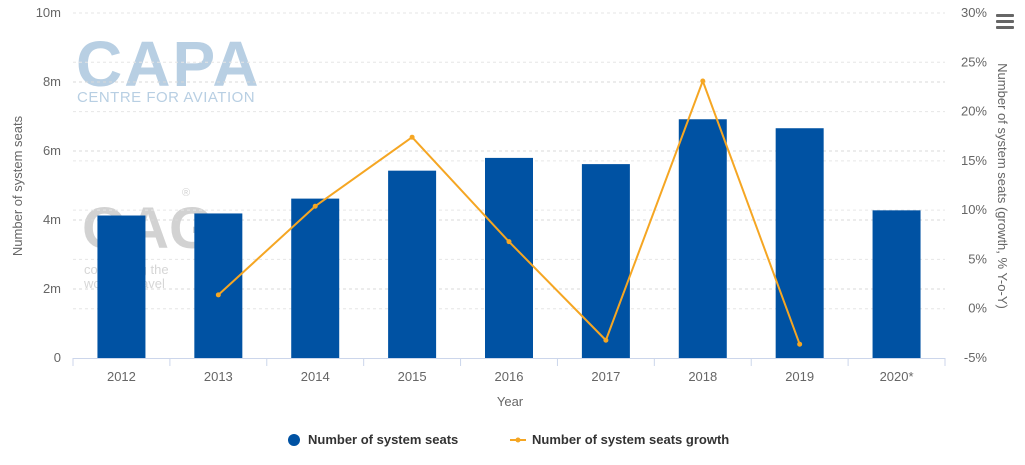 The image size is (1025, 465). Describe the element at coordinates (218, 285) in the screenshot. I see `bar-2013` at that location.